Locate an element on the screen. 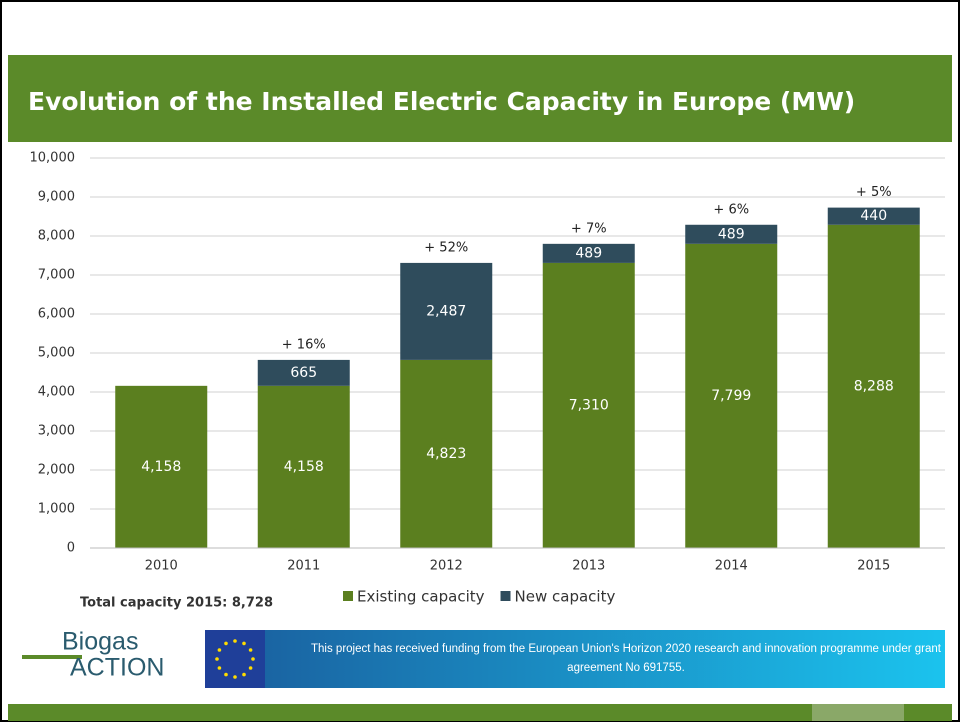 This screenshot has width=960, height=726. data-label: 2,487 is located at coordinates (446, 311).